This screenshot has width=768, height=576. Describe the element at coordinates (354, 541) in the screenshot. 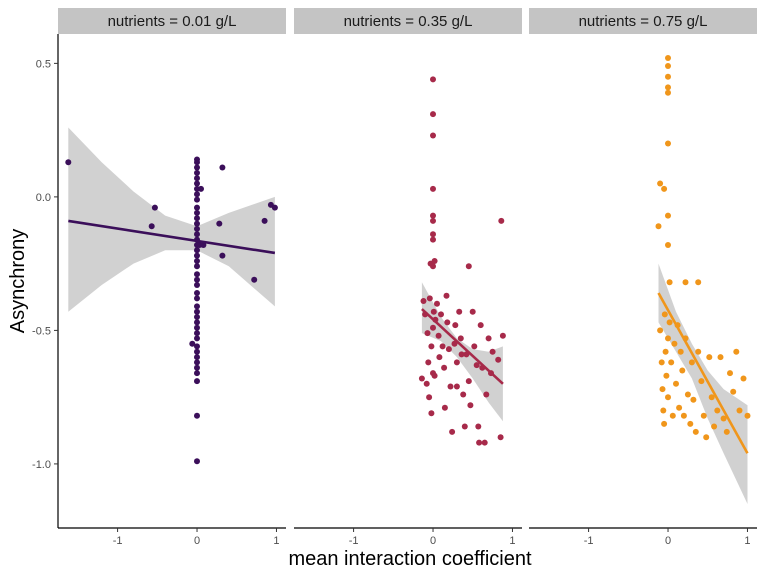

I see `x-tick-label: -1` at that location.